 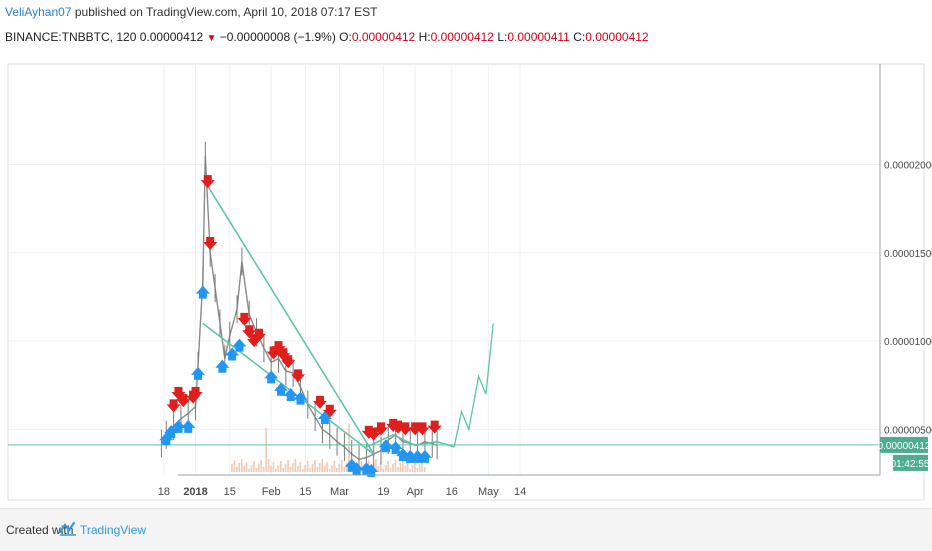 What do you see at coordinates (910, 464) in the screenshot?
I see `countdown-label: 01:42:55` at bounding box center [910, 464].